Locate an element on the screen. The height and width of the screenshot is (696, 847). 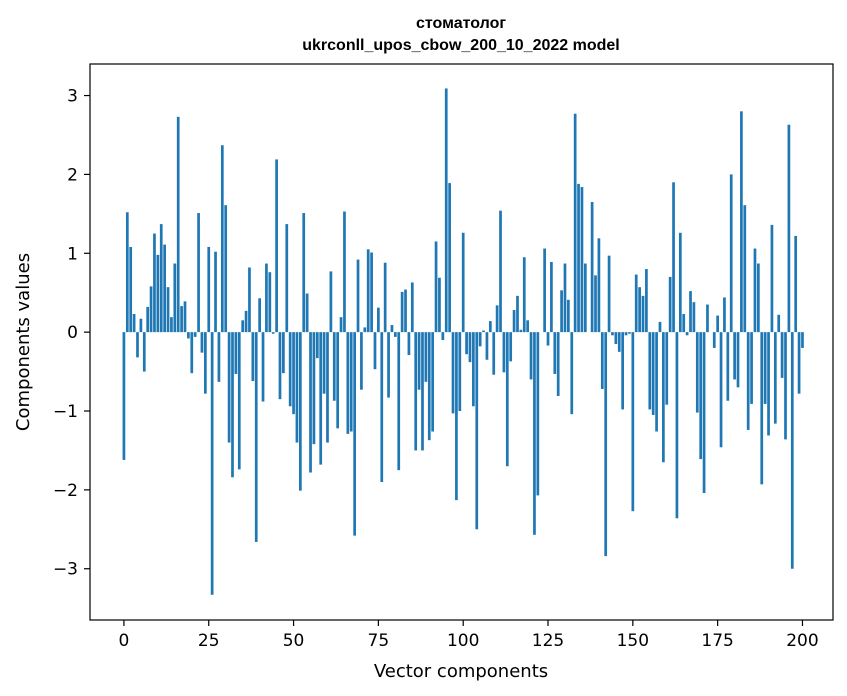
y-tick-label: 0 is located at coordinates (72, 333).